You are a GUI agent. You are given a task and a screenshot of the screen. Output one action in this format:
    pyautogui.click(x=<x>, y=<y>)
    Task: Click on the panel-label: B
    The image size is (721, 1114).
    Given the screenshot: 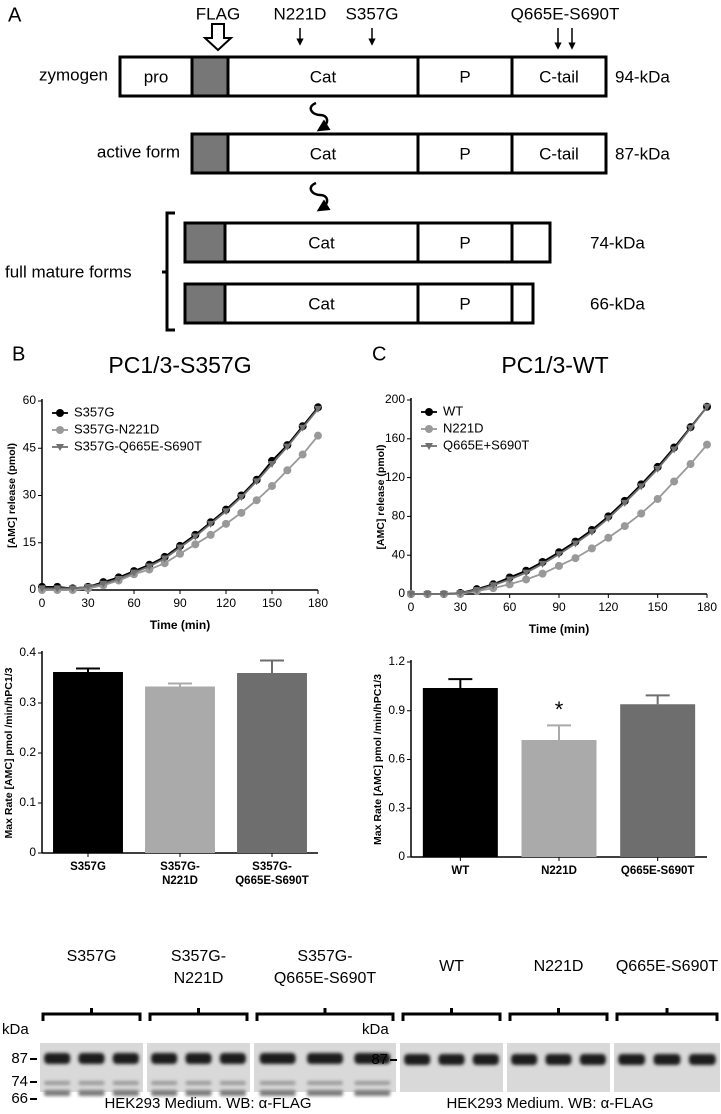 What is the action you would take?
    pyautogui.click(x=18, y=354)
    